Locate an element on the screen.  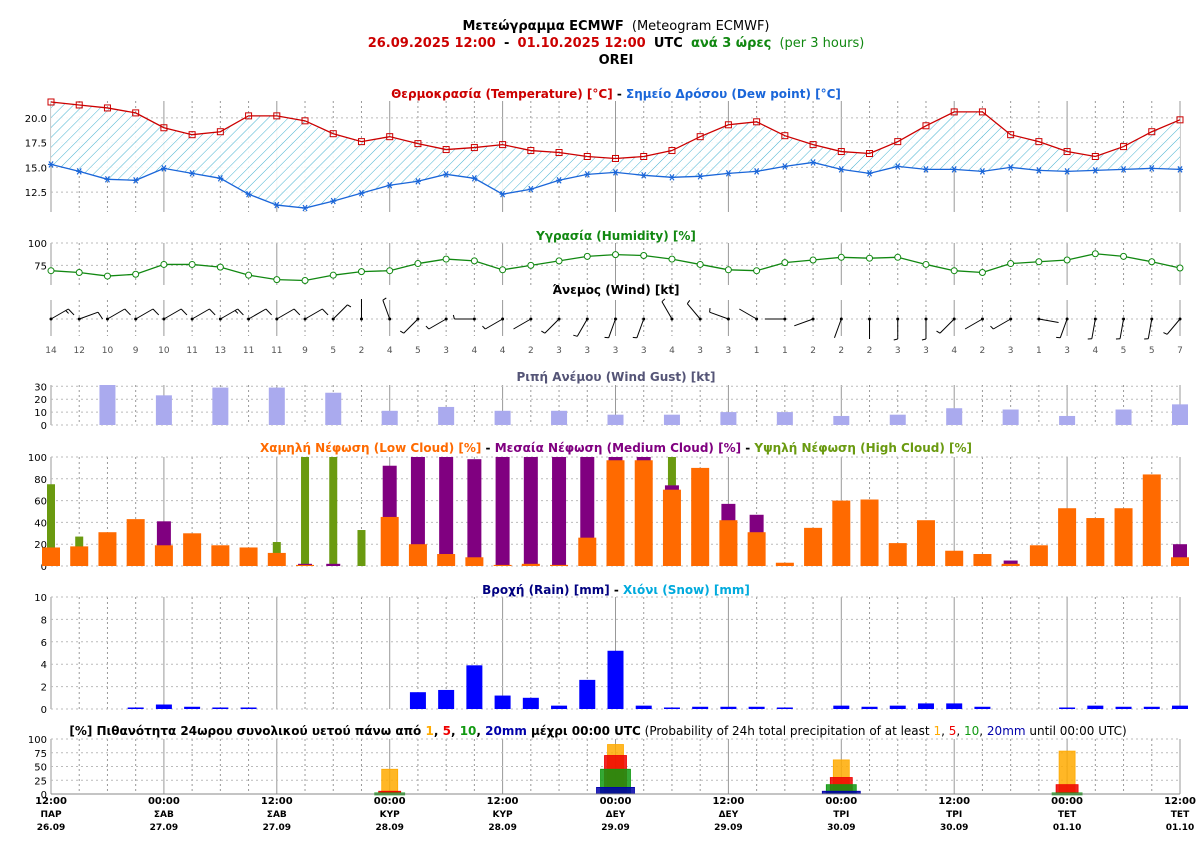
title-gr: Μετεώγραμμα ECMWF is located at coordinates (542, 26).